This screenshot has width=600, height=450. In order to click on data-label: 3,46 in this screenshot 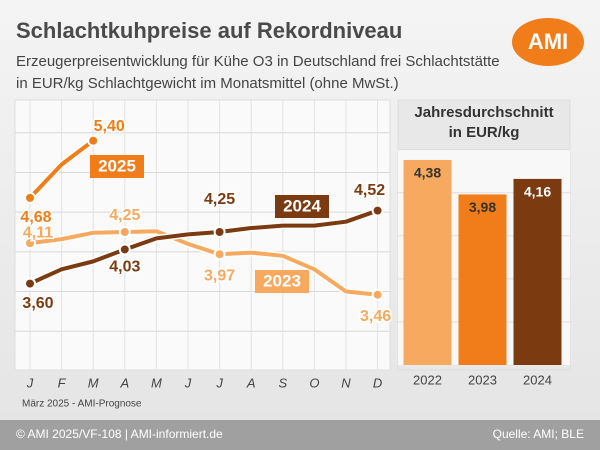, I will do `click(375, 316)`.